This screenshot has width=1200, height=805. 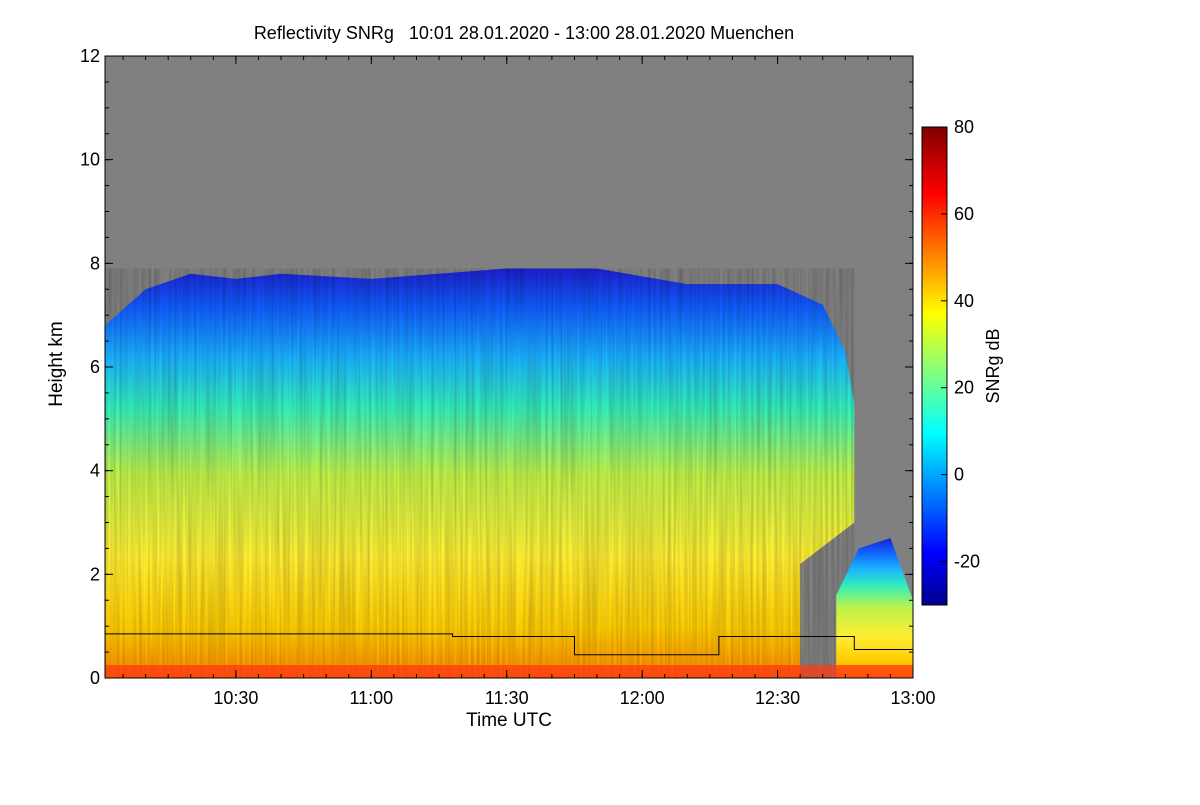 What do you see at coordinates (964, 214) in the screenshot?
I see `colorbar-tick-label: 60` at bounding box center [964, 214].